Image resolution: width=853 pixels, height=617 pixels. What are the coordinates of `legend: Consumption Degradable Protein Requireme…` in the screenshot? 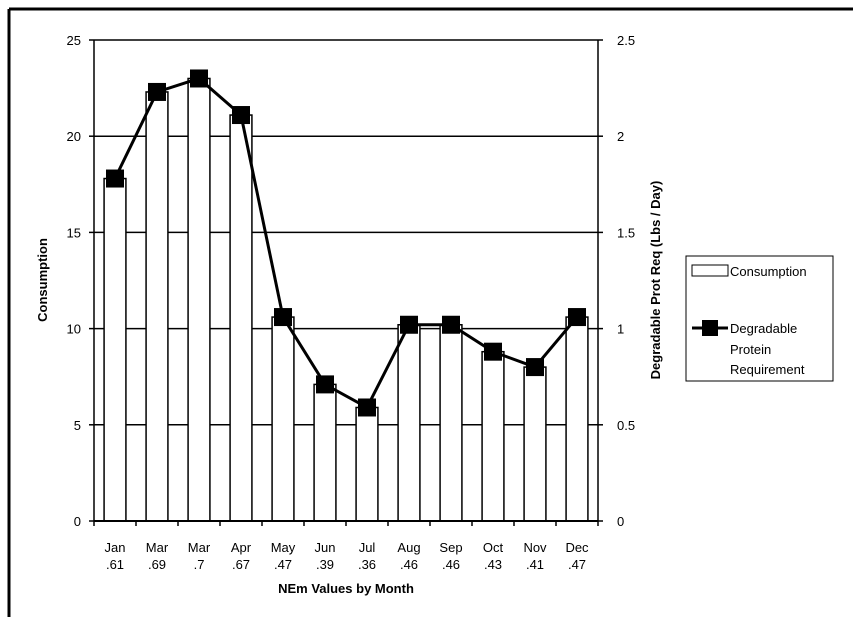 It's located at (759, 318).